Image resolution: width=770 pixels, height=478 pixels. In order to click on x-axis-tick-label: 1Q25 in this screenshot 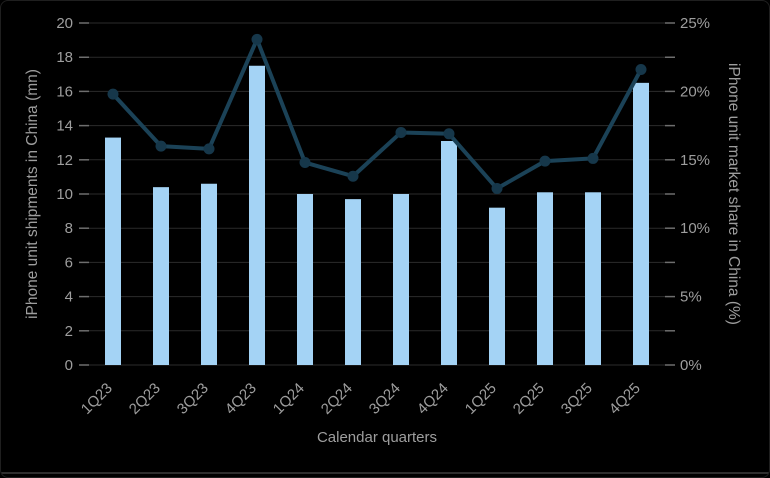, I will do `click(481, 399)`.